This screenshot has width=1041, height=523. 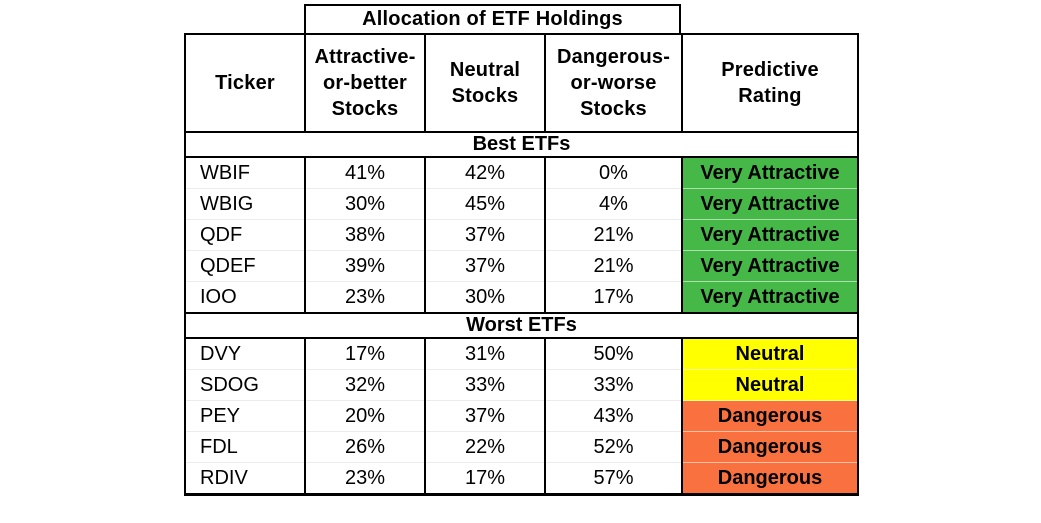 What do you see at coordinates (485, 478) in the screenshot?
I see `neutral-cell: 17%` at bounding box center [485, 478].